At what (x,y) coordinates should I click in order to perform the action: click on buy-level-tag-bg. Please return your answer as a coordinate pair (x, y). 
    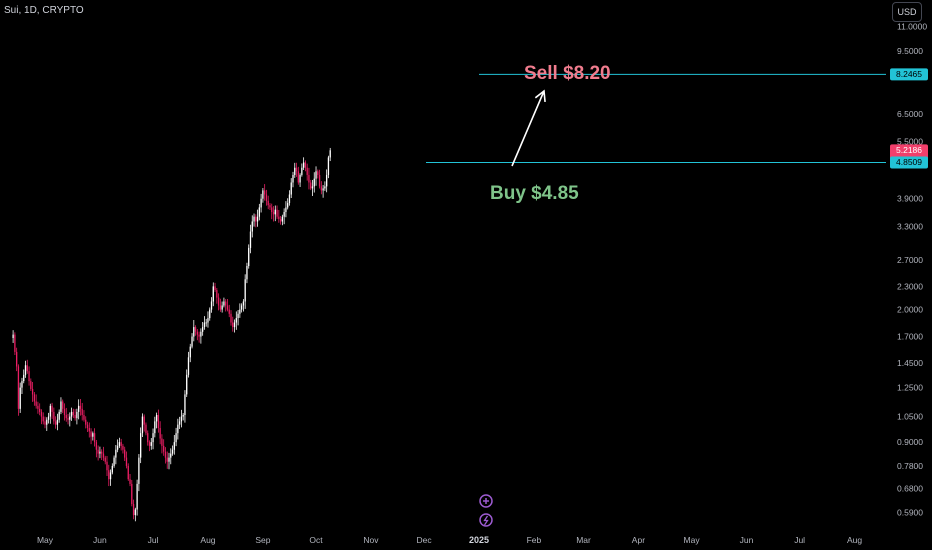
    Looking at the image, I should click on (909, 162).